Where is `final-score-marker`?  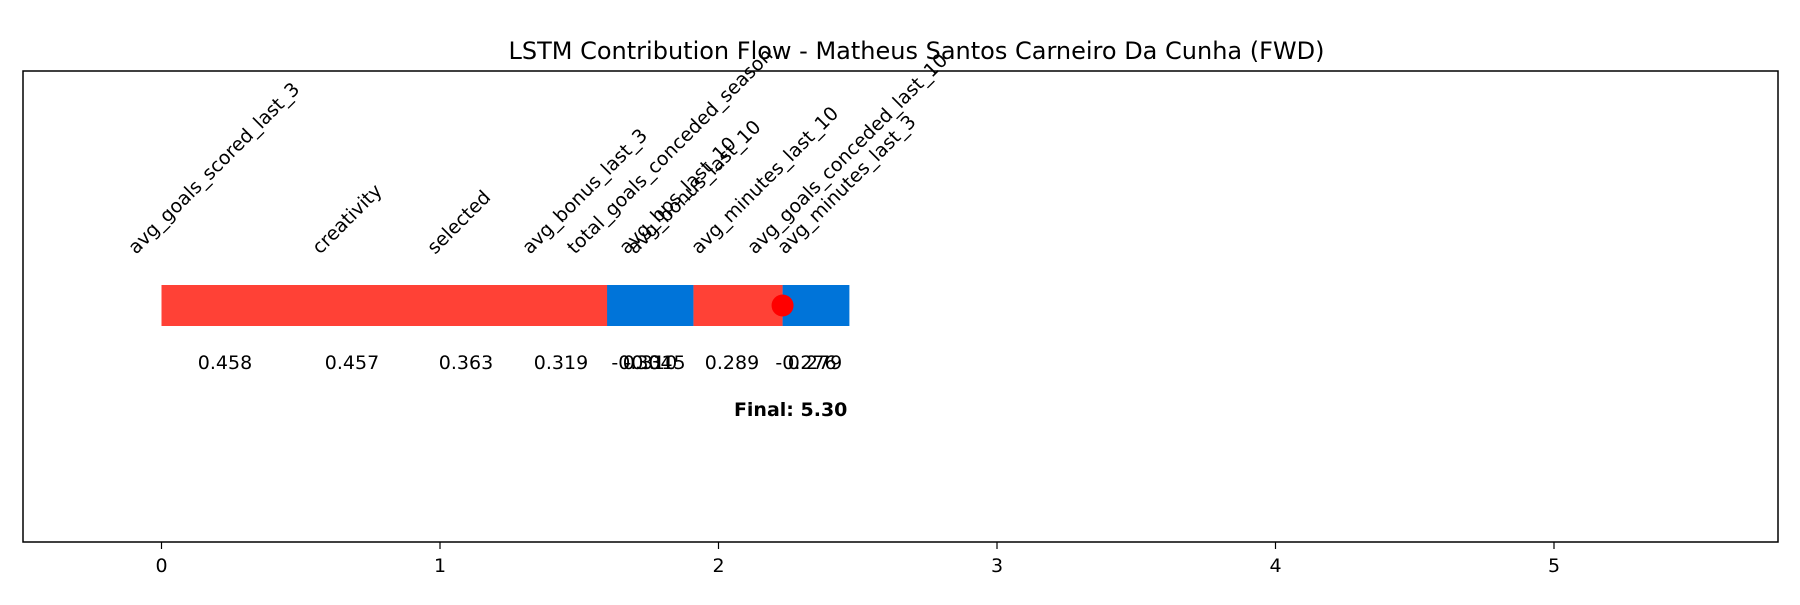
final-score-marker is located at coordinates (782, 305).